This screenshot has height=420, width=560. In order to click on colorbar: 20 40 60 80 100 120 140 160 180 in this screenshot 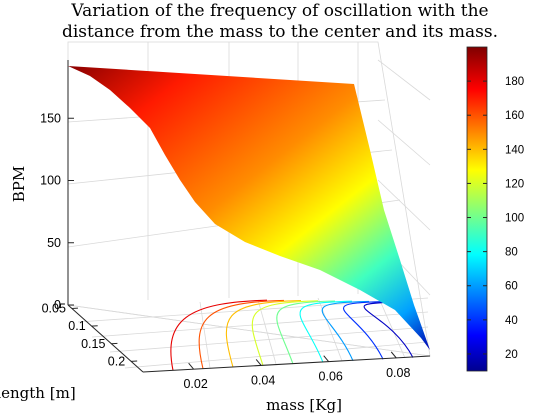, I will do `click(495, 209)`.